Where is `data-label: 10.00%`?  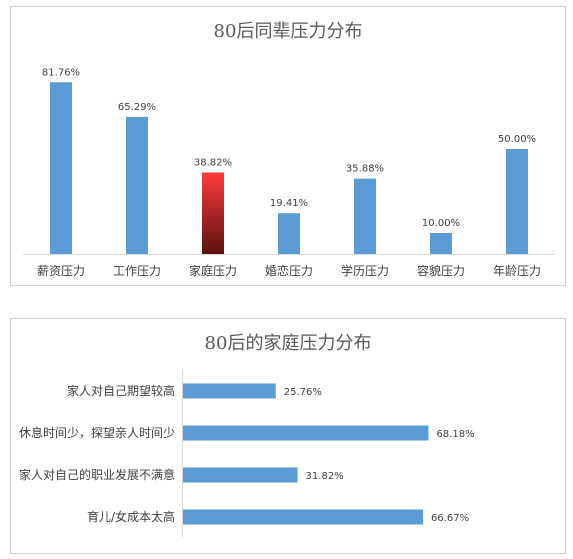 data-label: 10.00% is located at coordinates (441, 223).